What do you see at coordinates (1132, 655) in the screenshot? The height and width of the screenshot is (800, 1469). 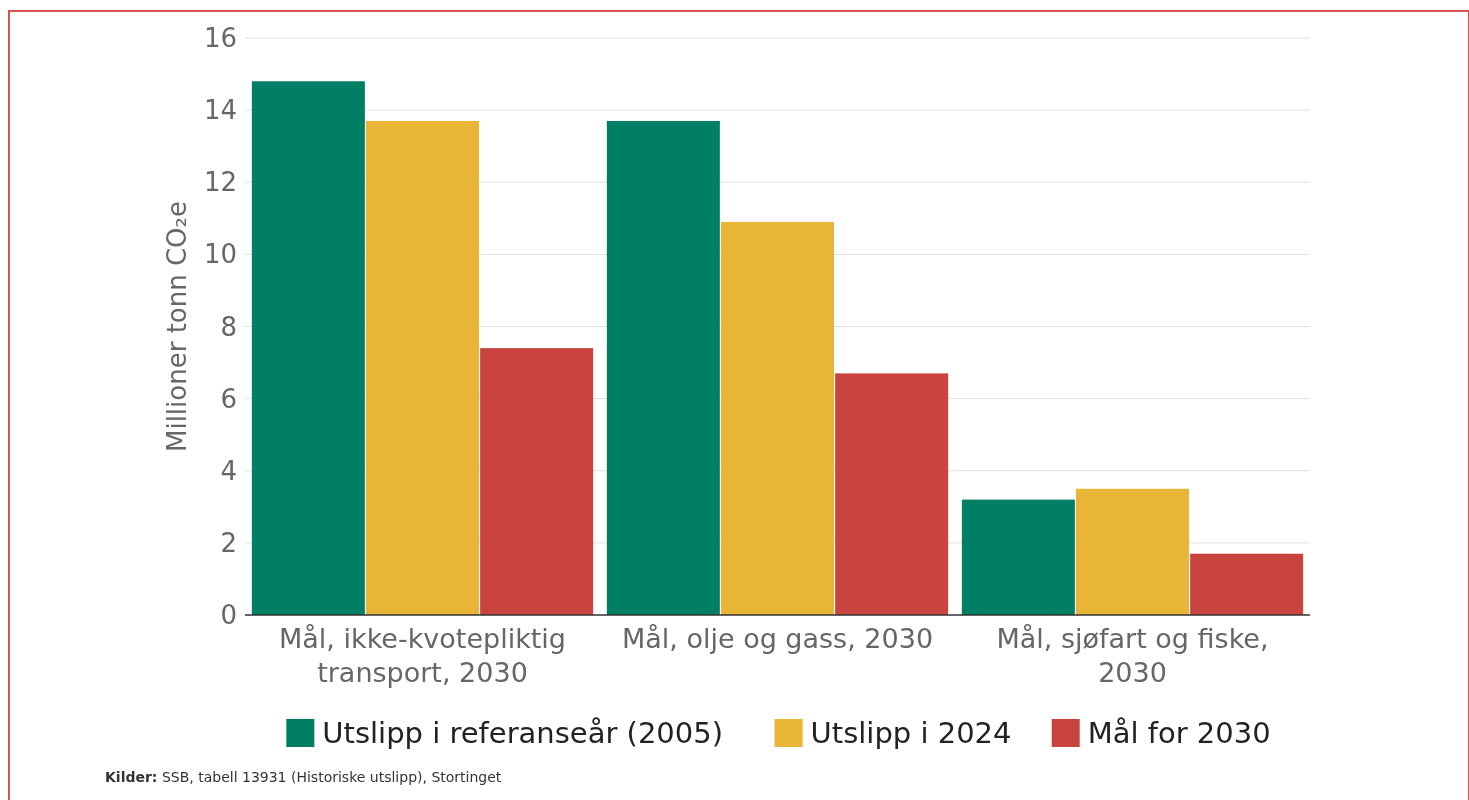 I see `x-tick-label: Mål, sjøfart og fiske, 2030` at bounding box center [1132, 655].